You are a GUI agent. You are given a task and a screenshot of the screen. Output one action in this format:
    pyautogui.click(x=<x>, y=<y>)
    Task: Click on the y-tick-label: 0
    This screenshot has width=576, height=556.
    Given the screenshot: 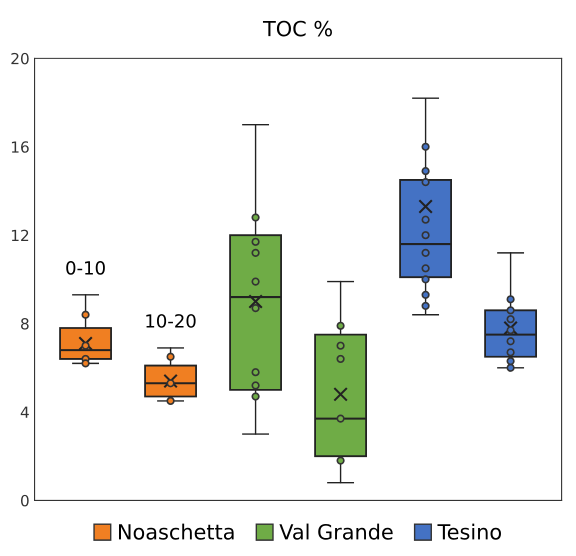 What is the action you would take?
    pyautogui.click(x=24, y=500)
    